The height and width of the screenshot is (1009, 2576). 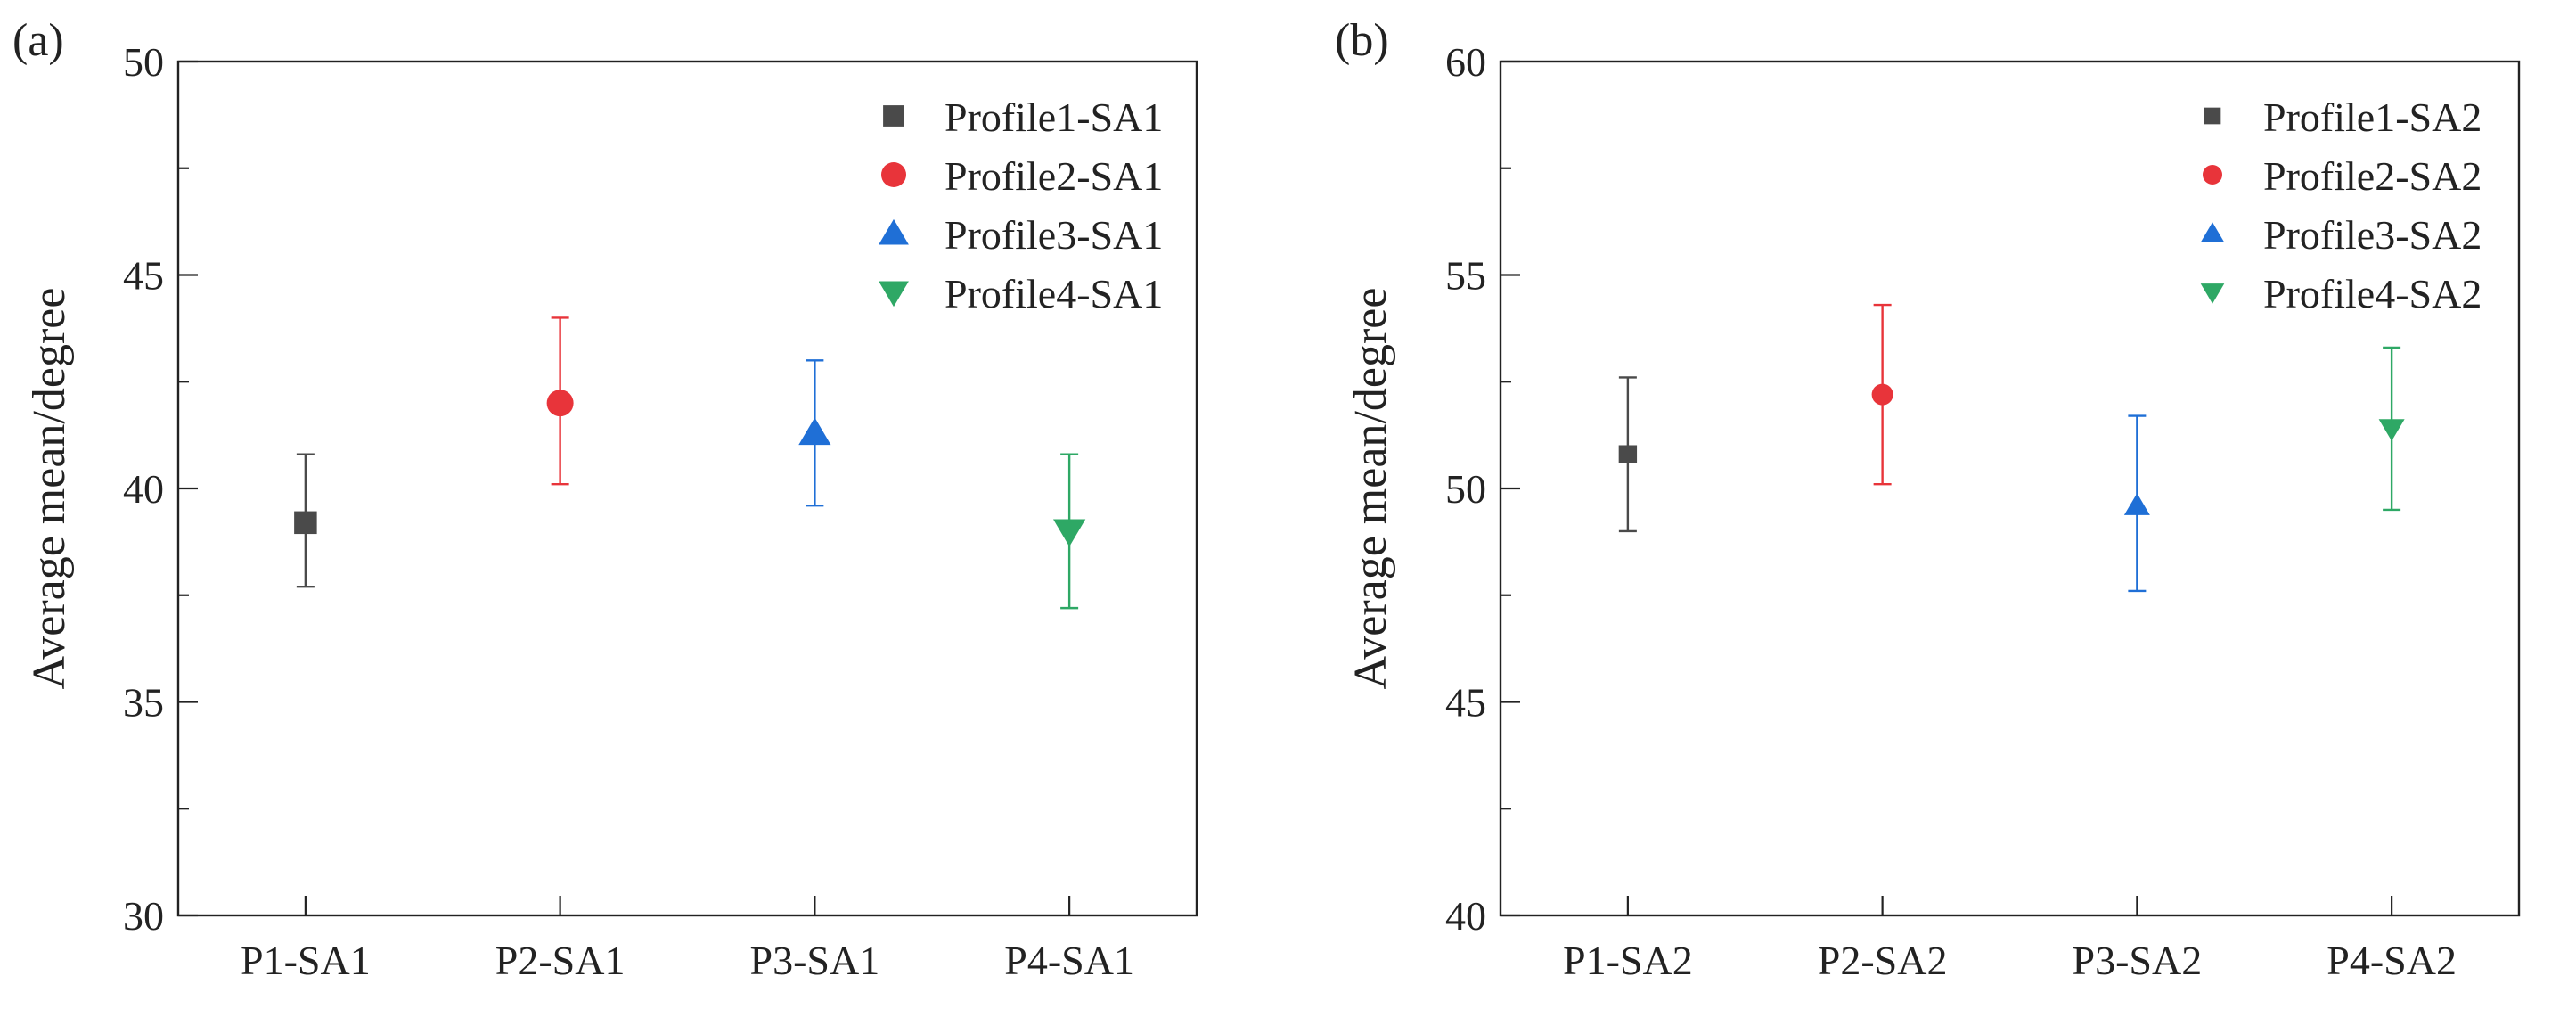 I want to click on y-tick-label: 35, so click(x=143, y=703).